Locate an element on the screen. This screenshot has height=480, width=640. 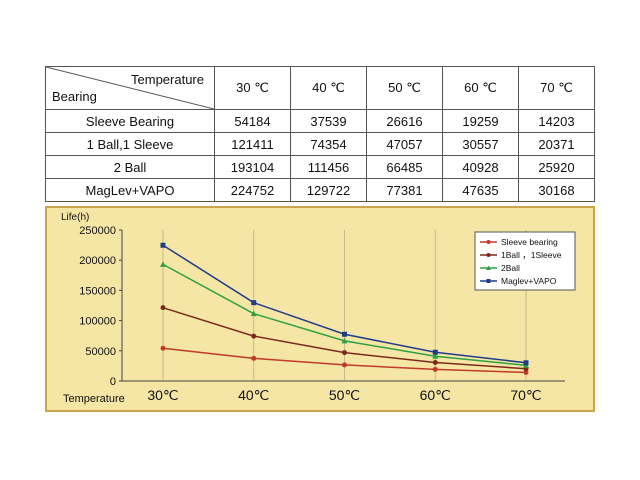
y-tick-label: 100000 is located at coordinates (97, 322).